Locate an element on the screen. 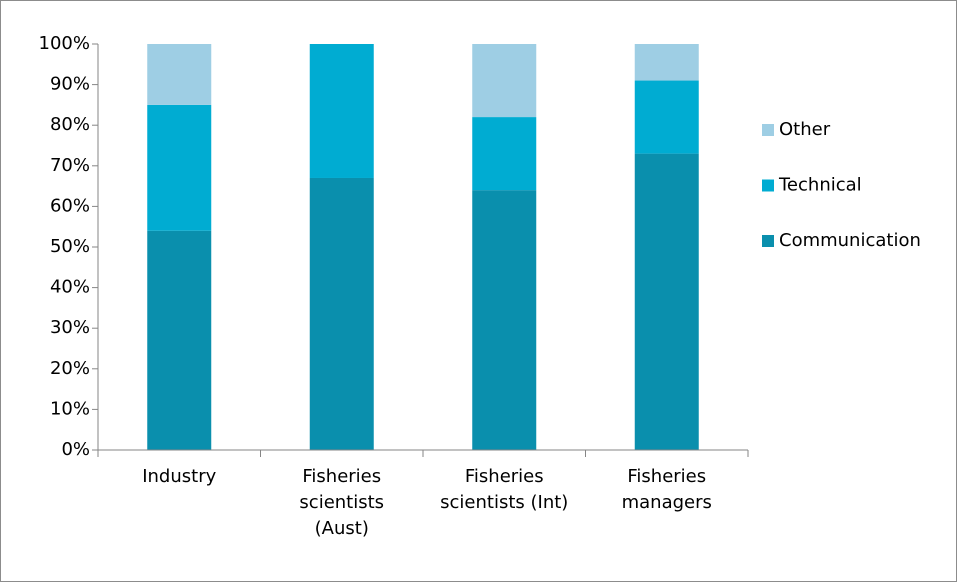  y-tick-label: 20% is located at coordinates (70, 368).